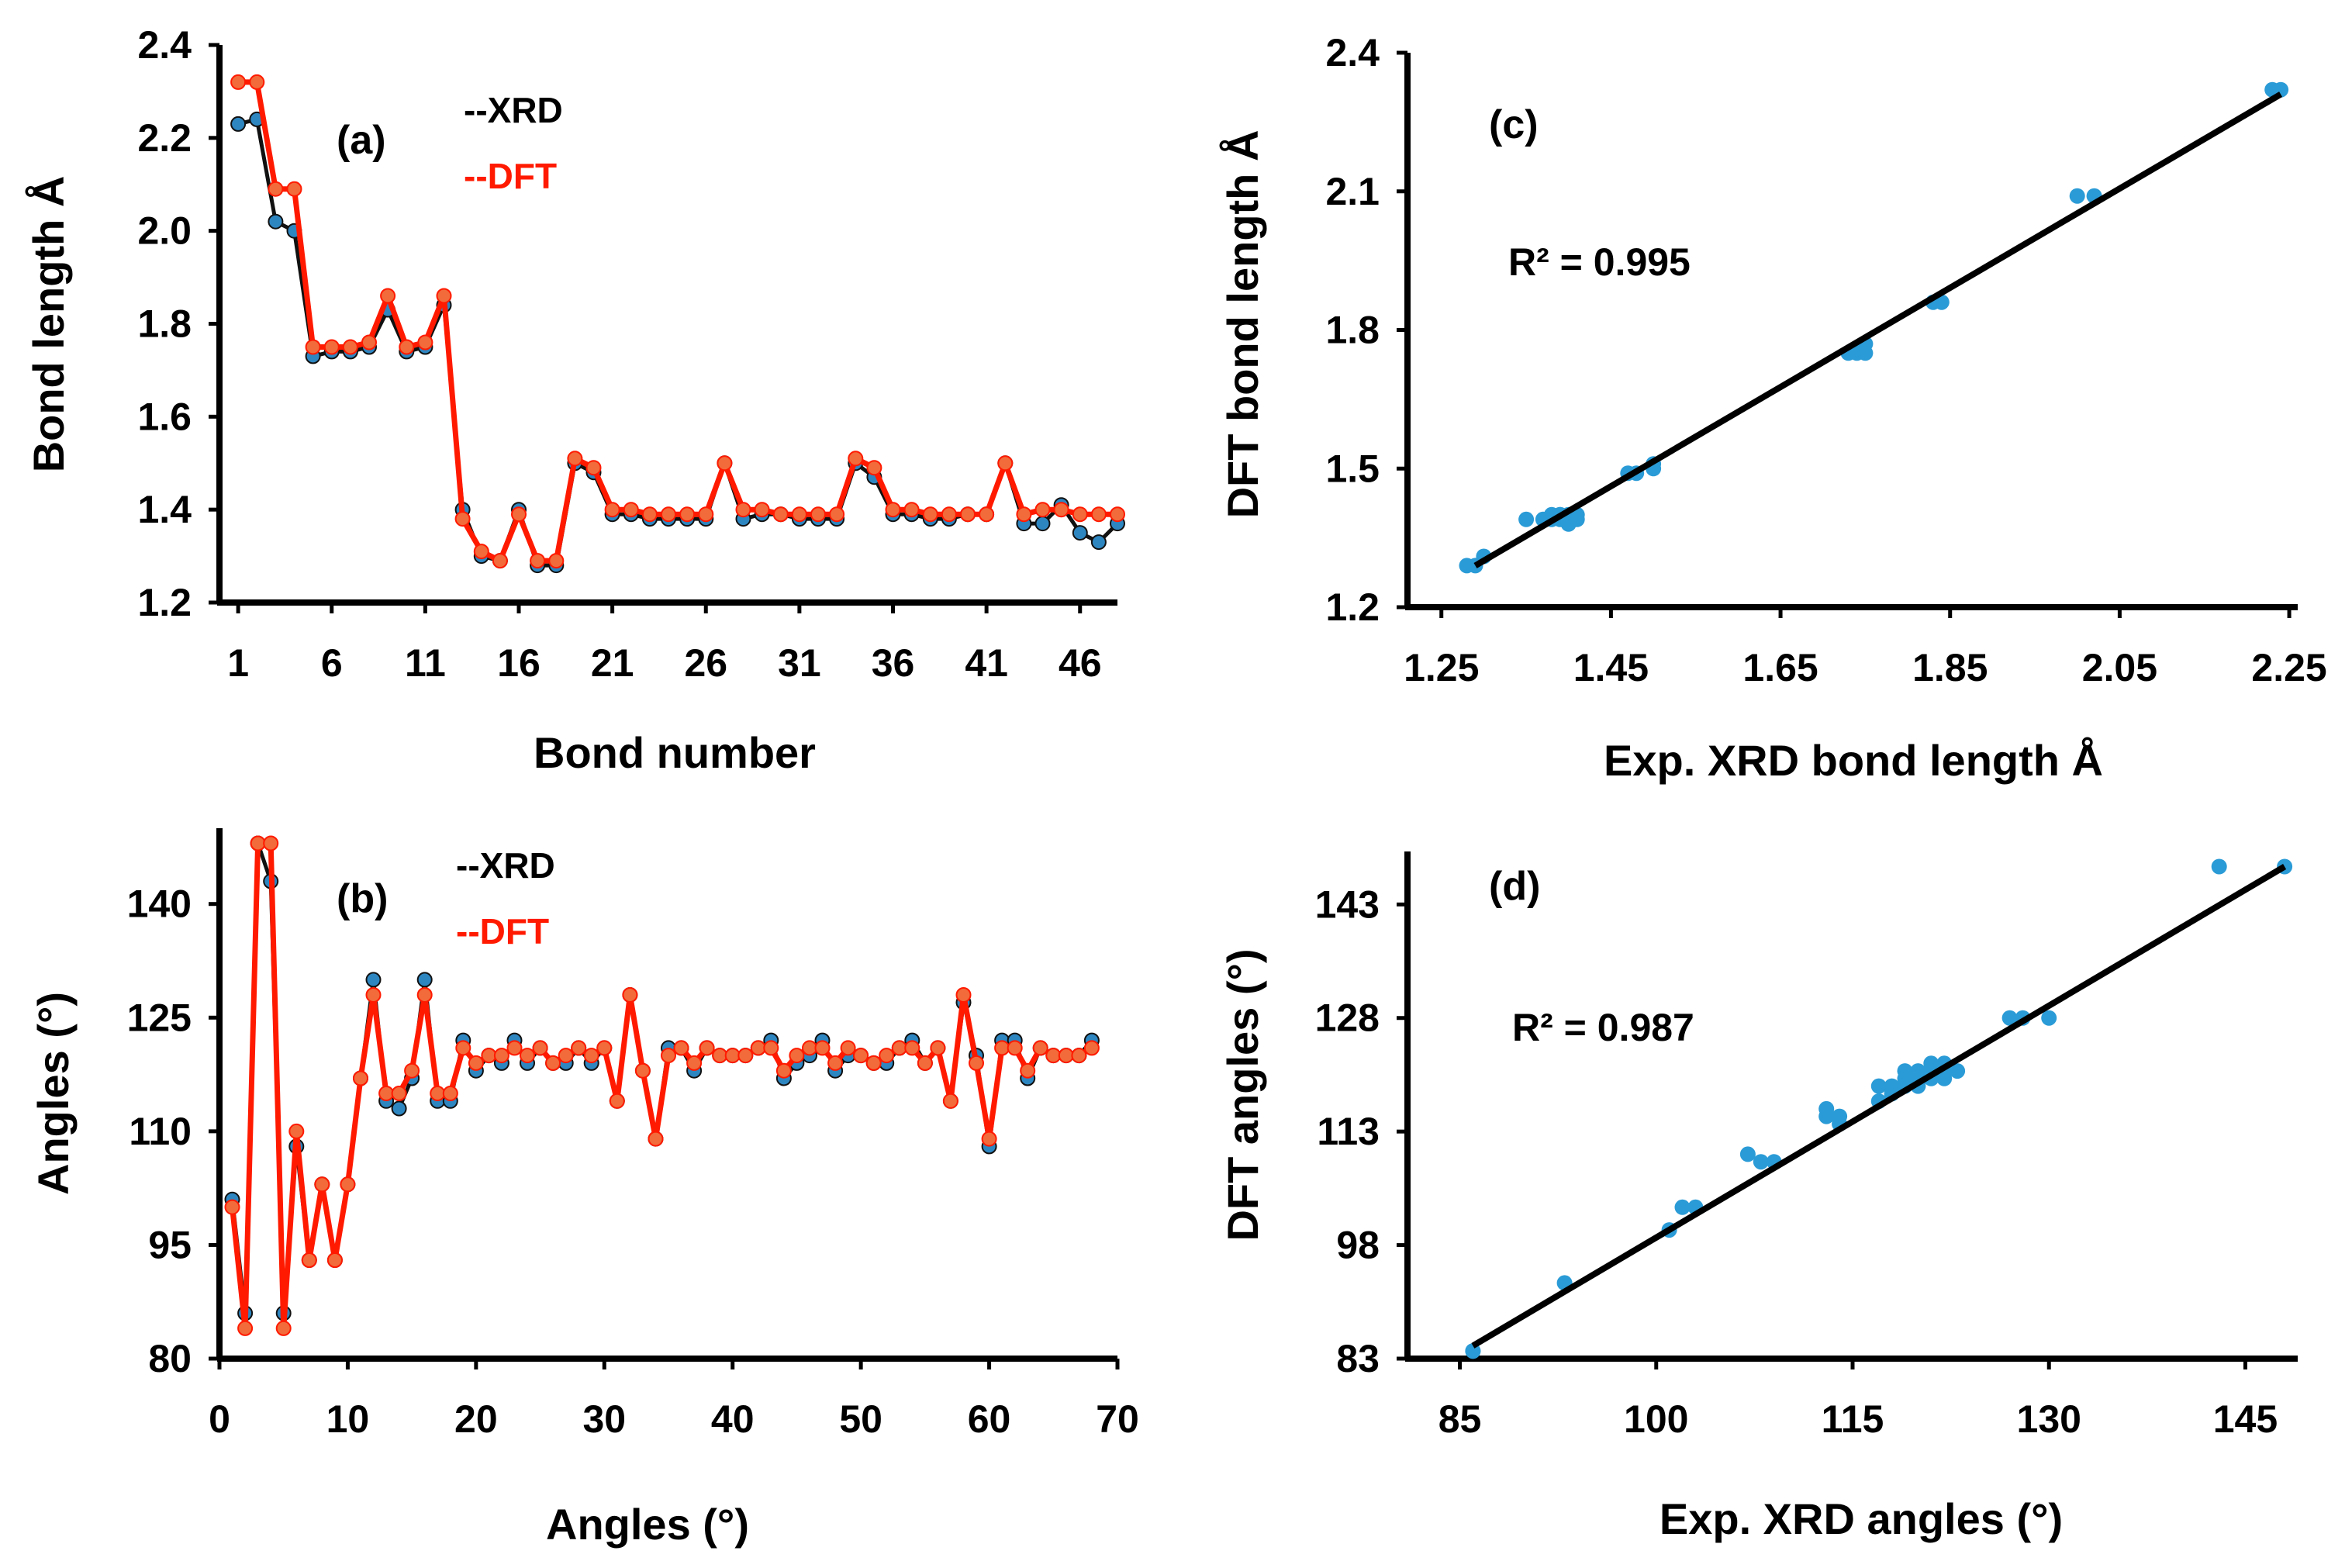 The image size is (2352, 1568). Describe the element at coordinates (332, 663) in the screenshot. I see `x-tick-label: 6` at that location.